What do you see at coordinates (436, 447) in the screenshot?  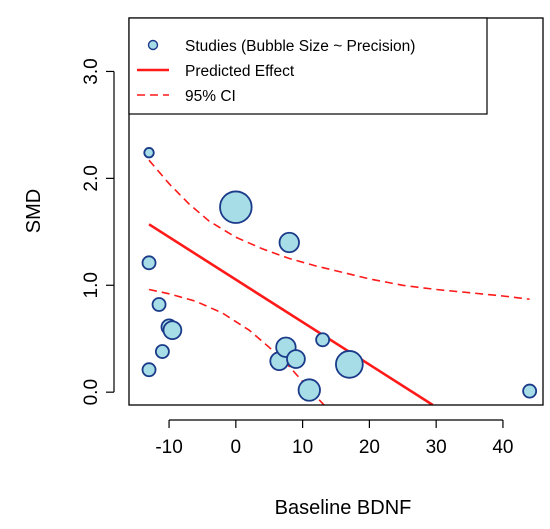 I see `x-tick-label-4: 30` at bounding box center [436, 447].